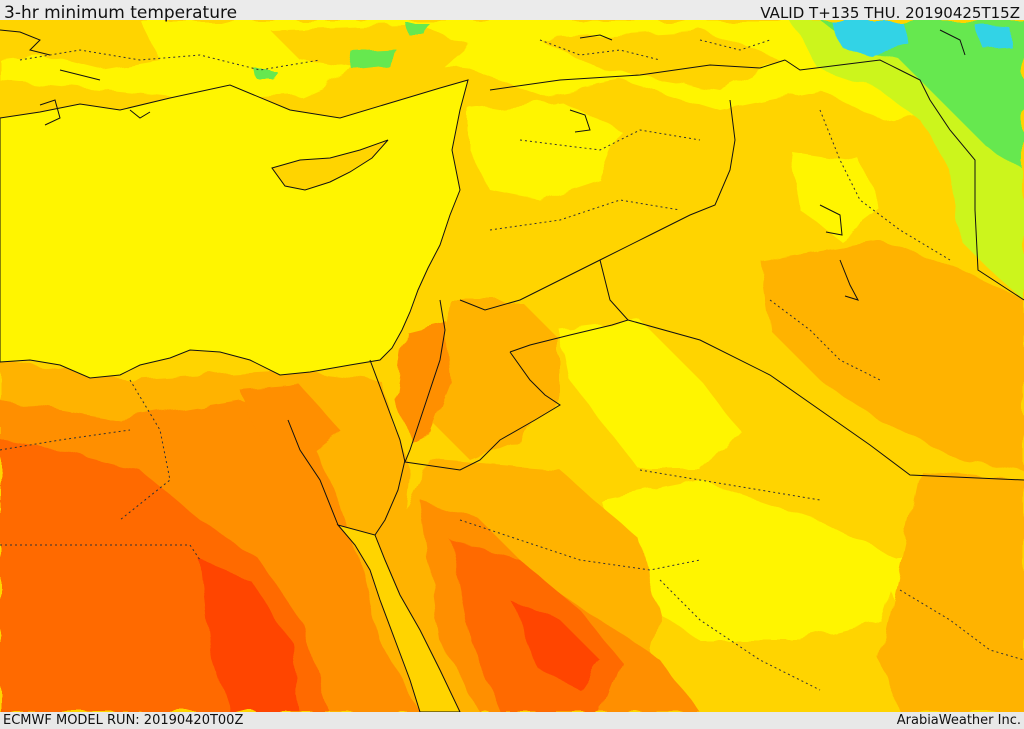 The width and height of the screenshot is (1024, 729). I want to click on map-title: 3-hr minimum temperature, so click(121, 13).